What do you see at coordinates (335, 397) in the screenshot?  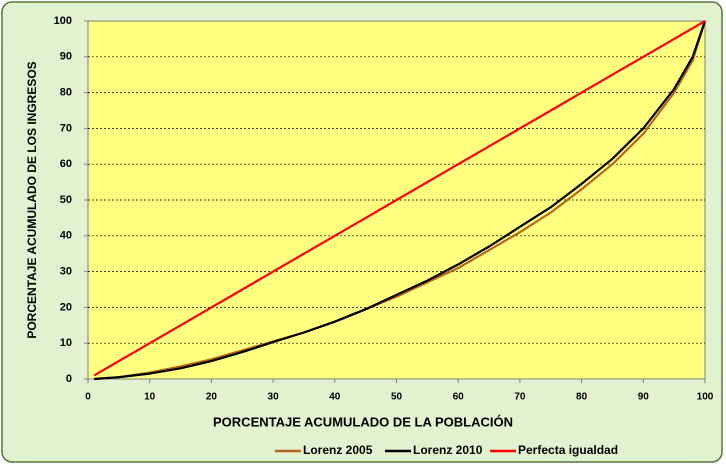 I see `x-tick-label: 40` at bounding box center [335, 397].